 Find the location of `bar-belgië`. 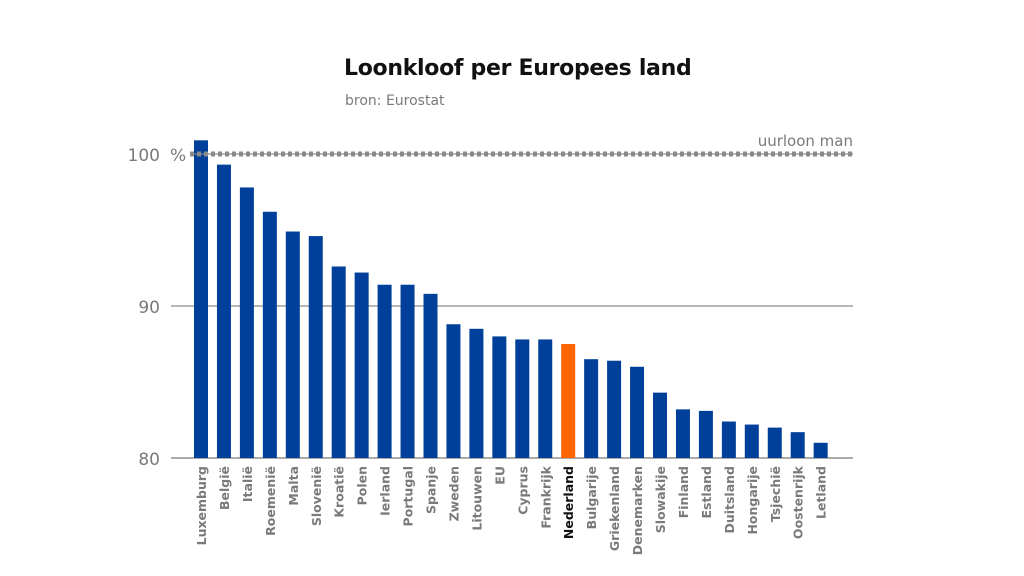

bar-belgië is located at coordinates (223, 311).